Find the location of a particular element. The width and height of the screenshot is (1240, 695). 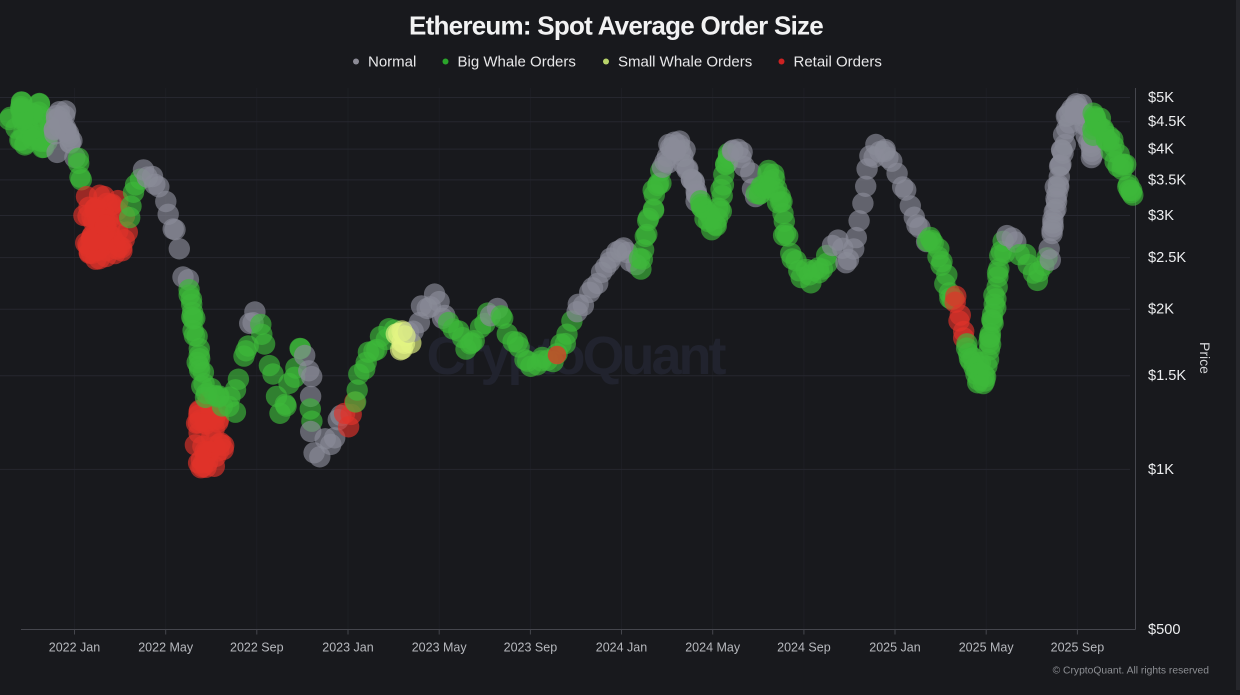

svg-text:© CryptoQuant. All rights rese: © CryptoQuant. All rights reserved is located at coordinates (1131, 671).